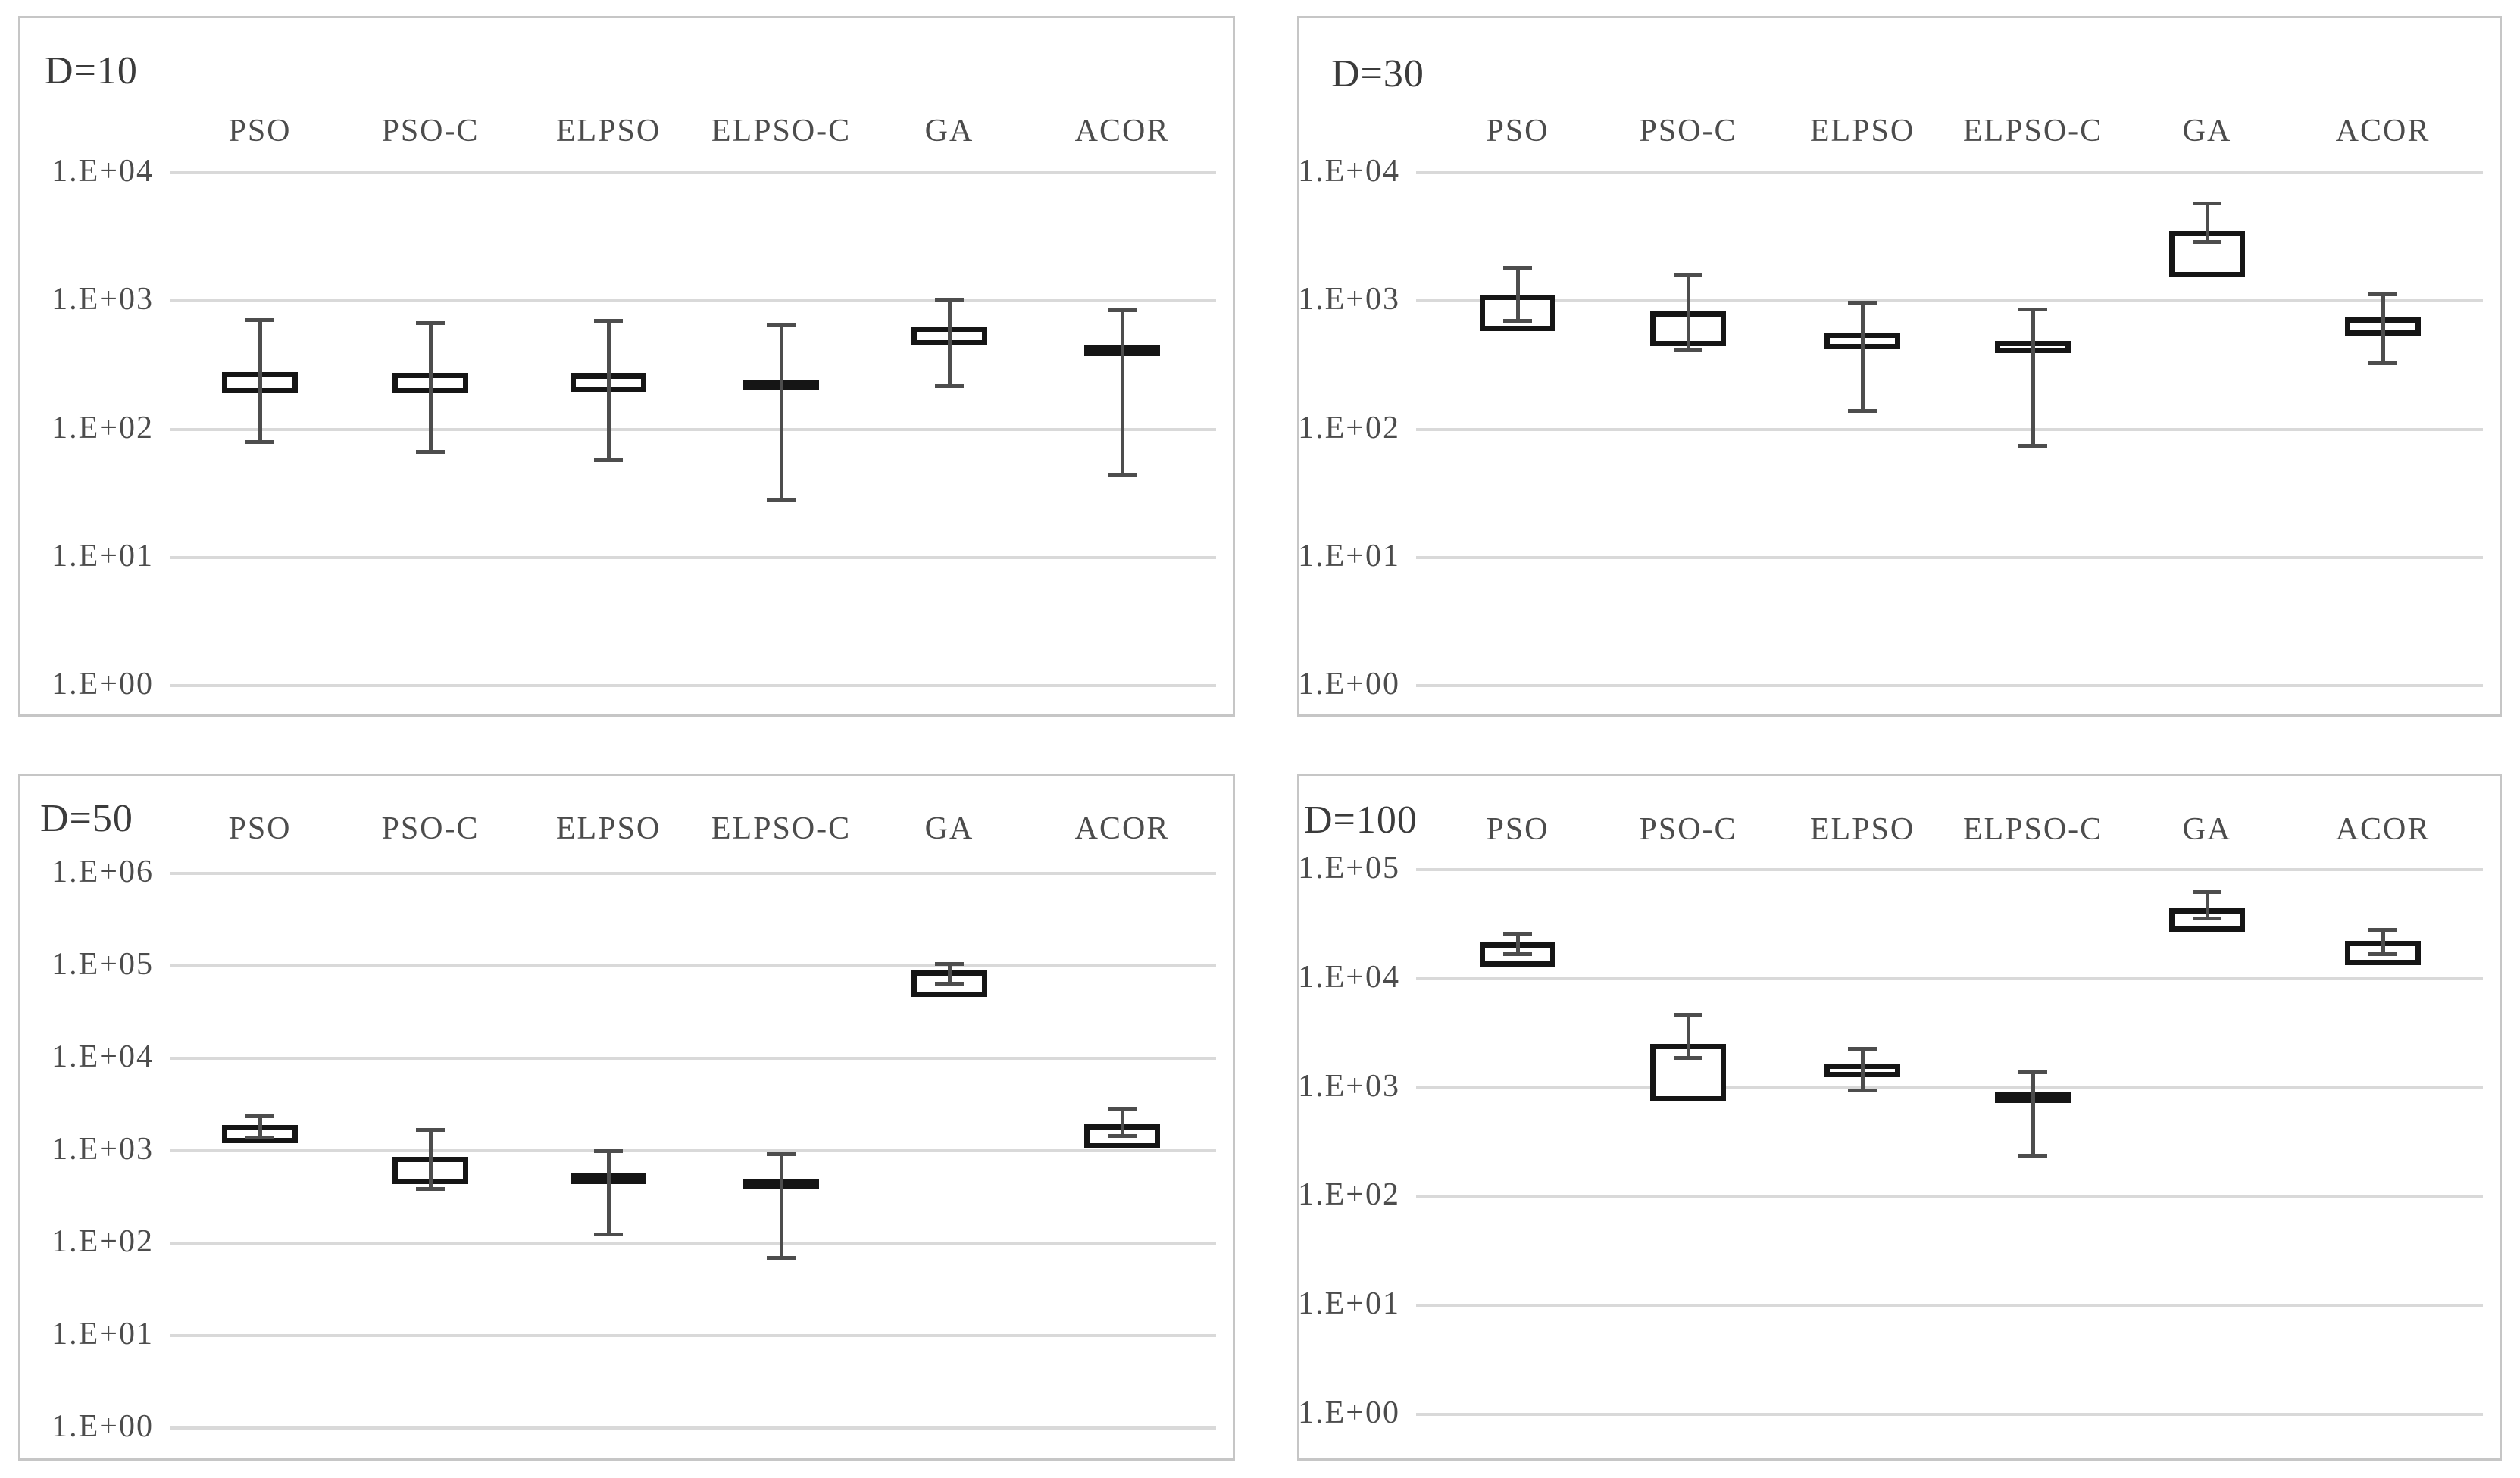 The image size is (2520, 1478). Describe the element at coordinates (1349, 868) in the screenshot. I see `y-tick-label: 1.E+05` at that location.